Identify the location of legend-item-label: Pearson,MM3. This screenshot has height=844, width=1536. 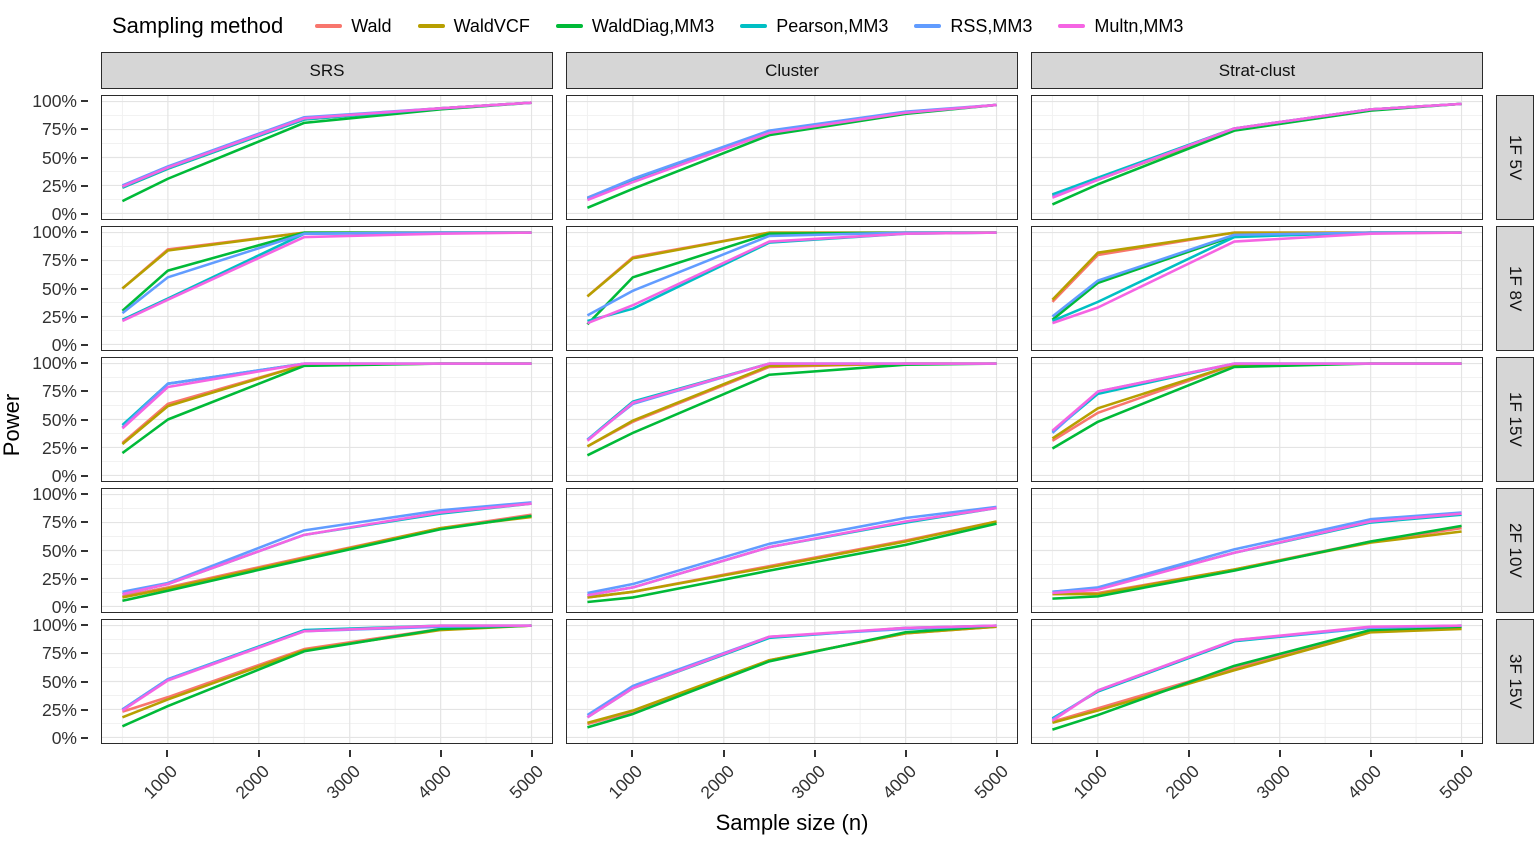
(832, 25).